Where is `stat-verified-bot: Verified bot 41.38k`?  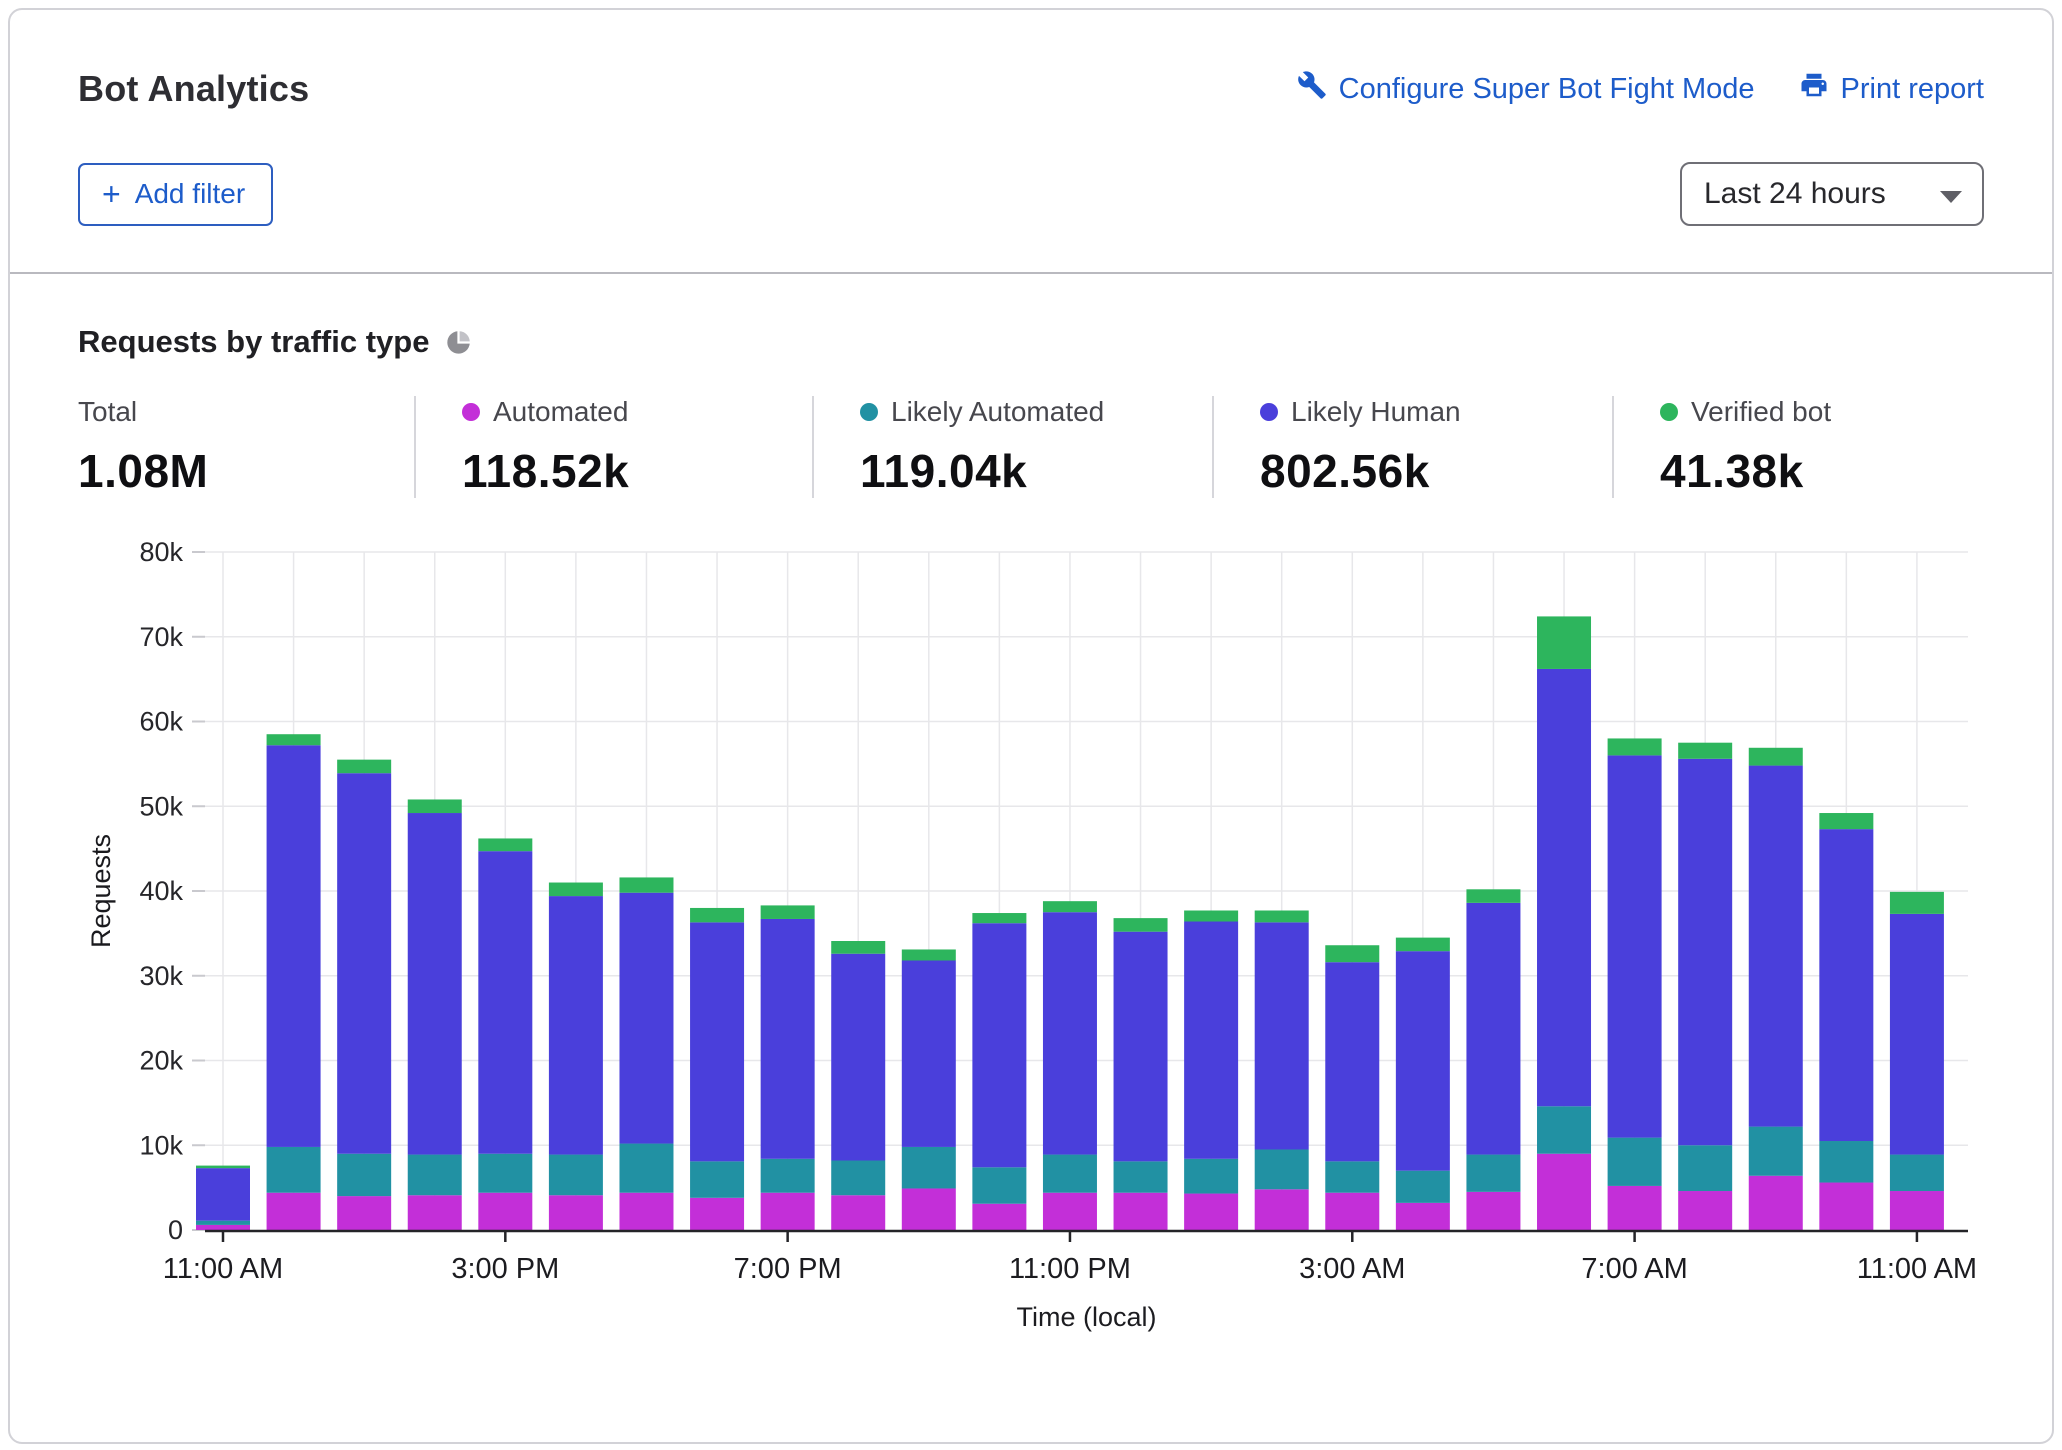 stat-verified-bot: Verified bot 41.38k is located at coordinates (1736, 447).